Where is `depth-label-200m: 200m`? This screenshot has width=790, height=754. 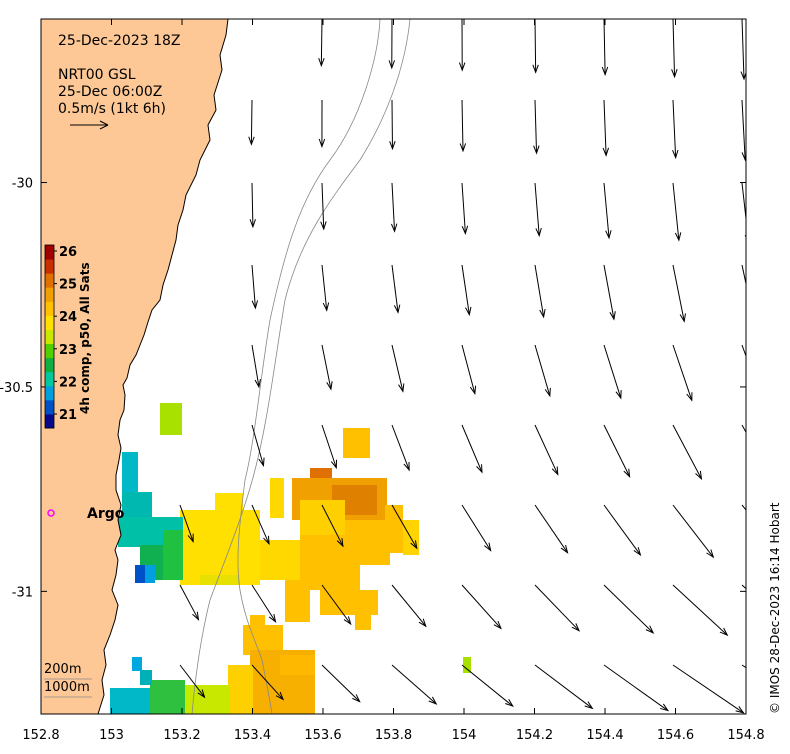 depth-label-200m: 200m is located at coordinates (62, 669).